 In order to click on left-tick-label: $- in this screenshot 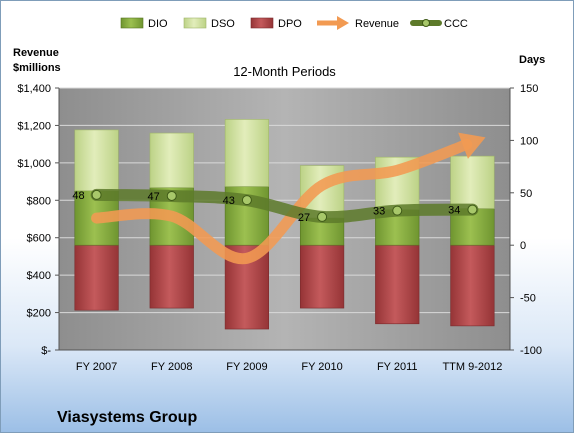, I will do `click(46, 351)`.